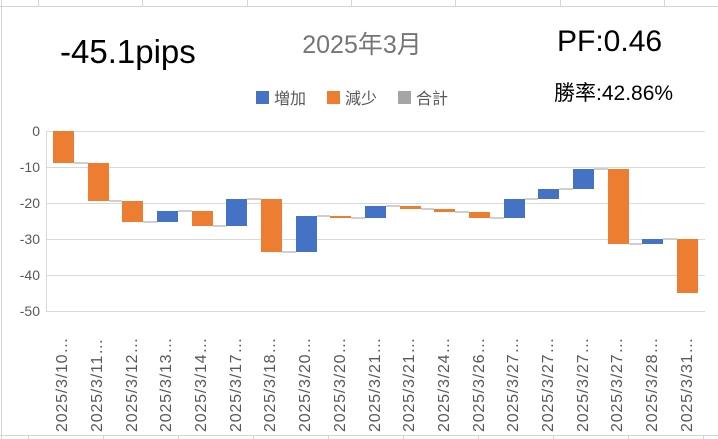 This screenshot has height=439, width=718. I want to click on waterfall-bar-2025/3/14, so click(202, 219).